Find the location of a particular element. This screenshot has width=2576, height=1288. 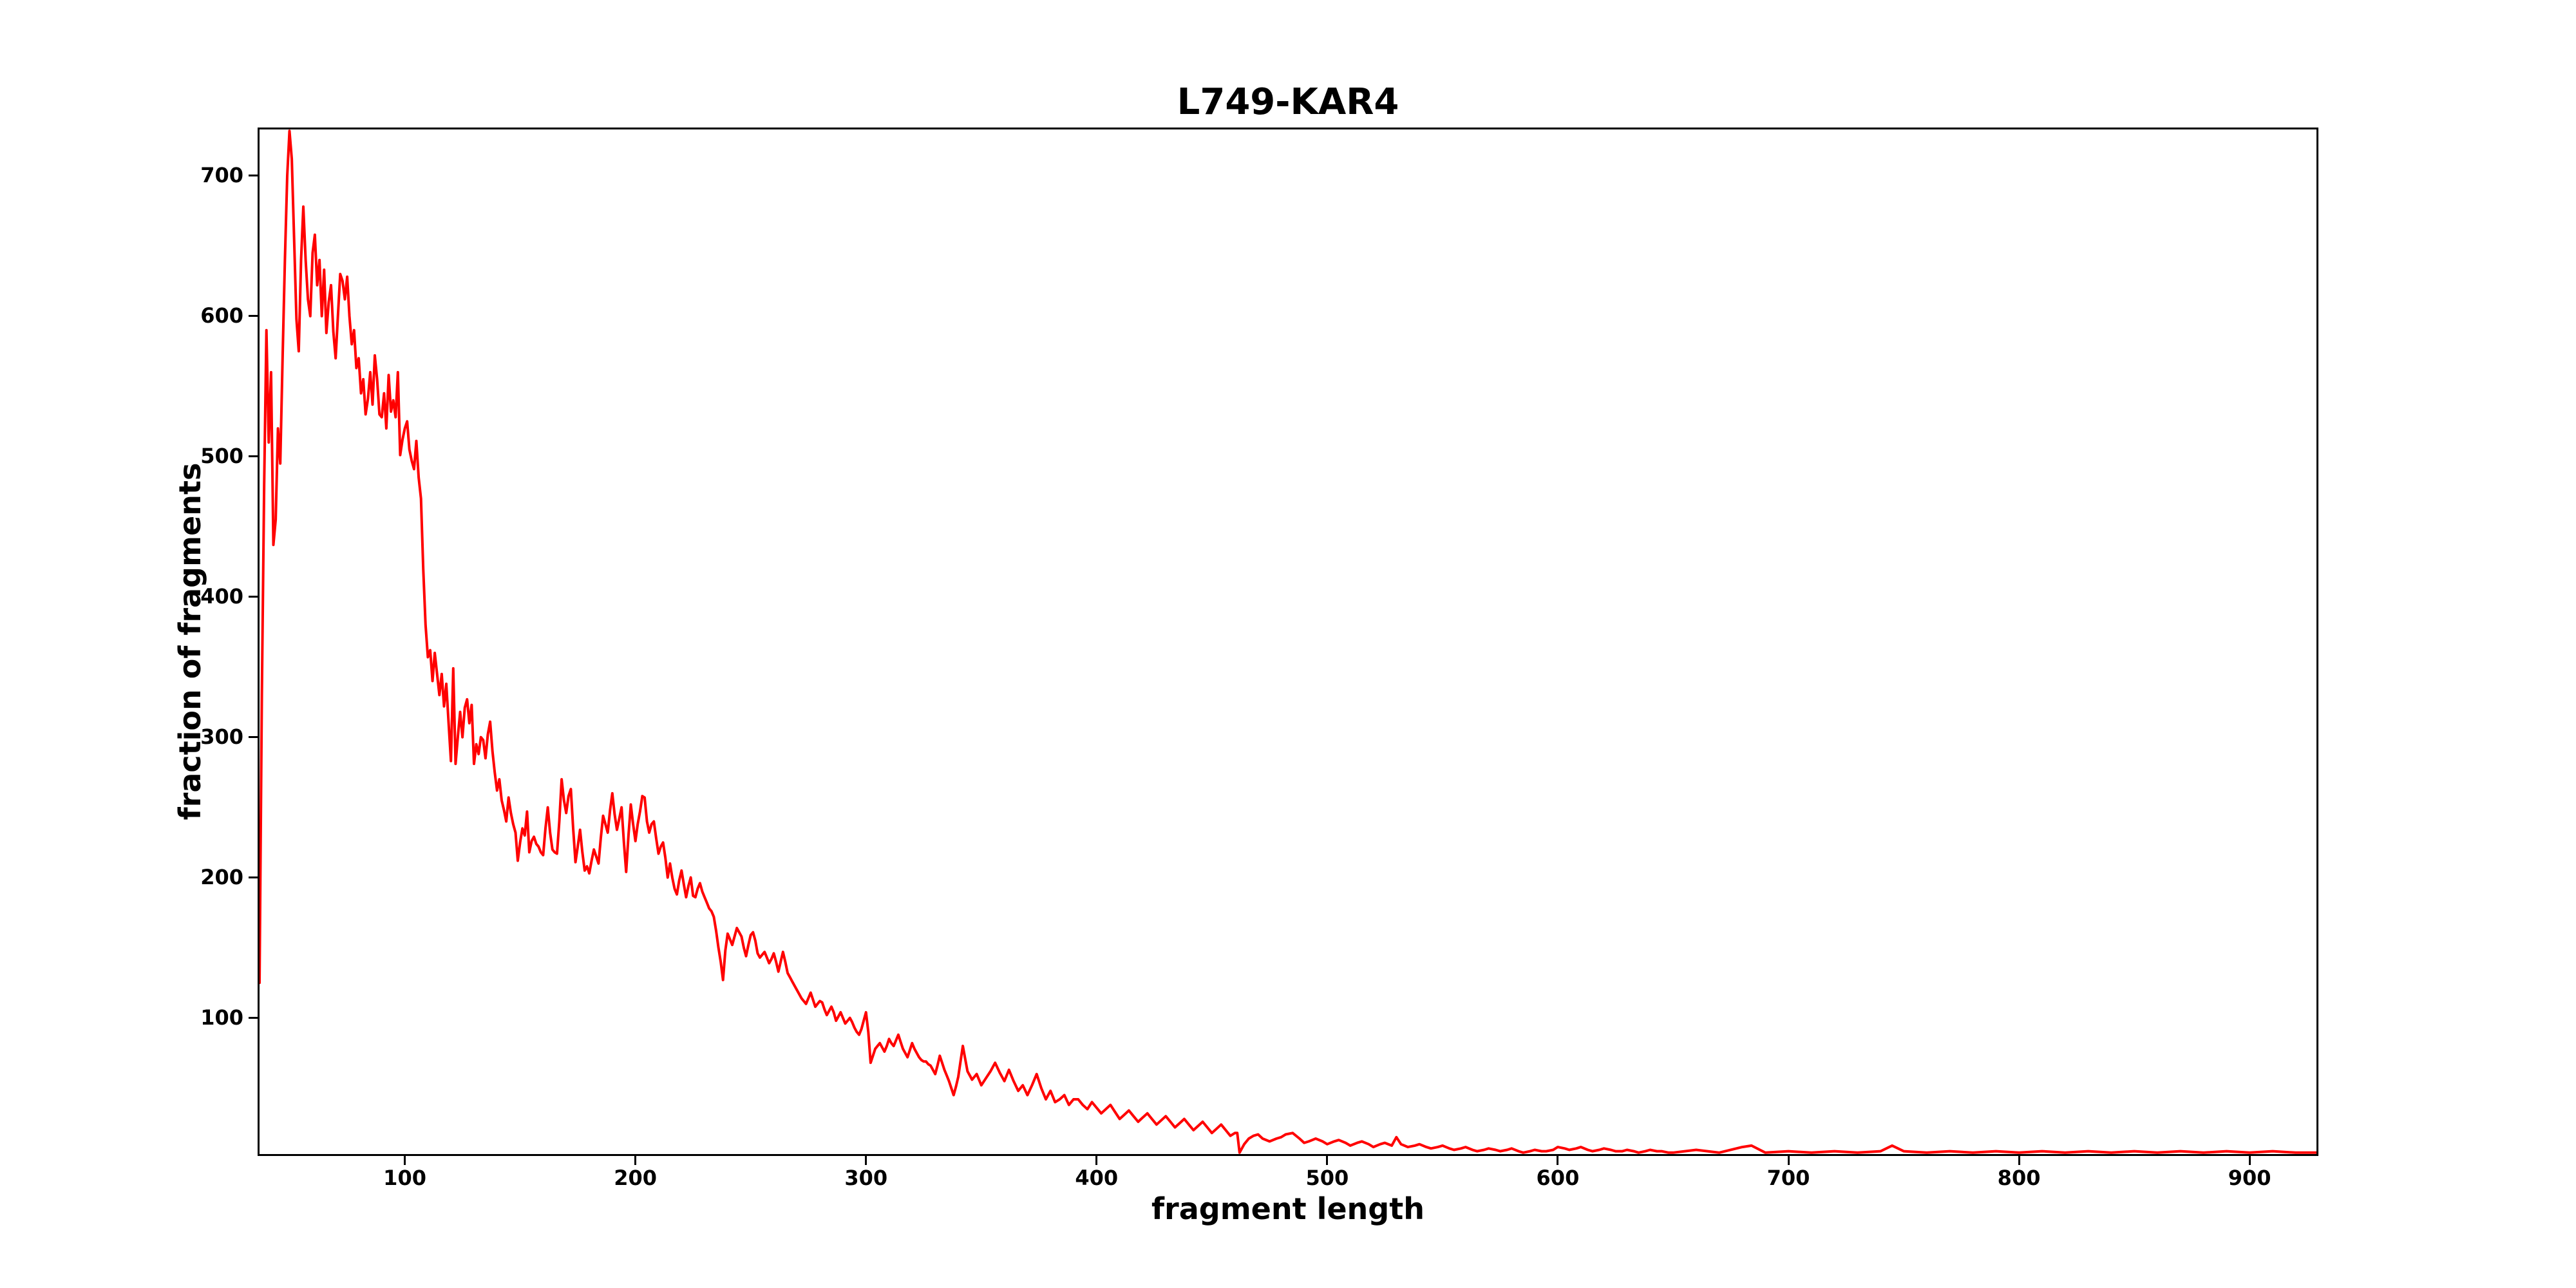

x-tick-label: 900 is located at coordinates (2249, 1178).